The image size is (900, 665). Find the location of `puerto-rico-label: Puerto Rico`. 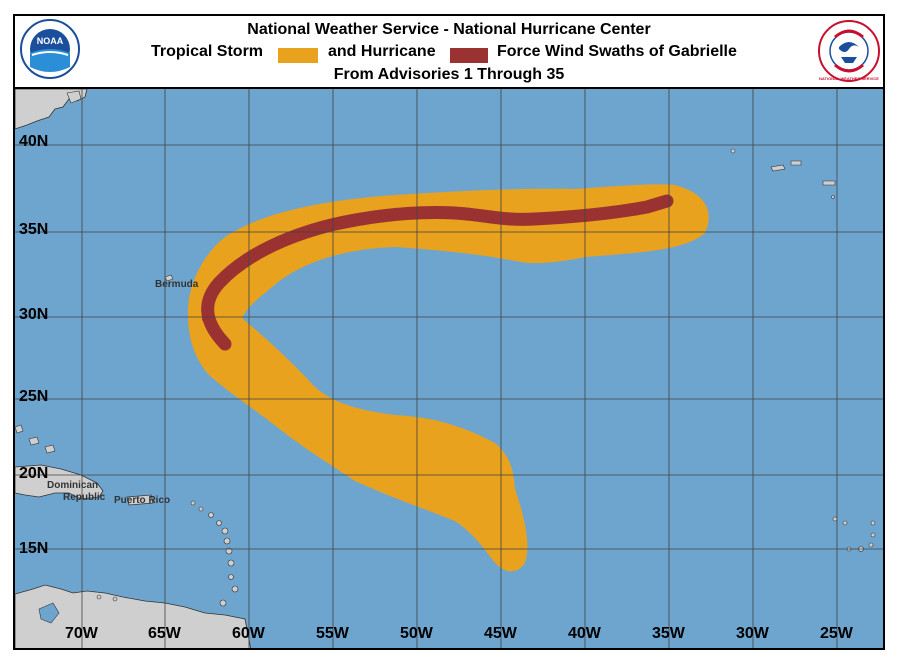

puerto-rico-label: Puerto Rico is located at coordinates (142, 500).